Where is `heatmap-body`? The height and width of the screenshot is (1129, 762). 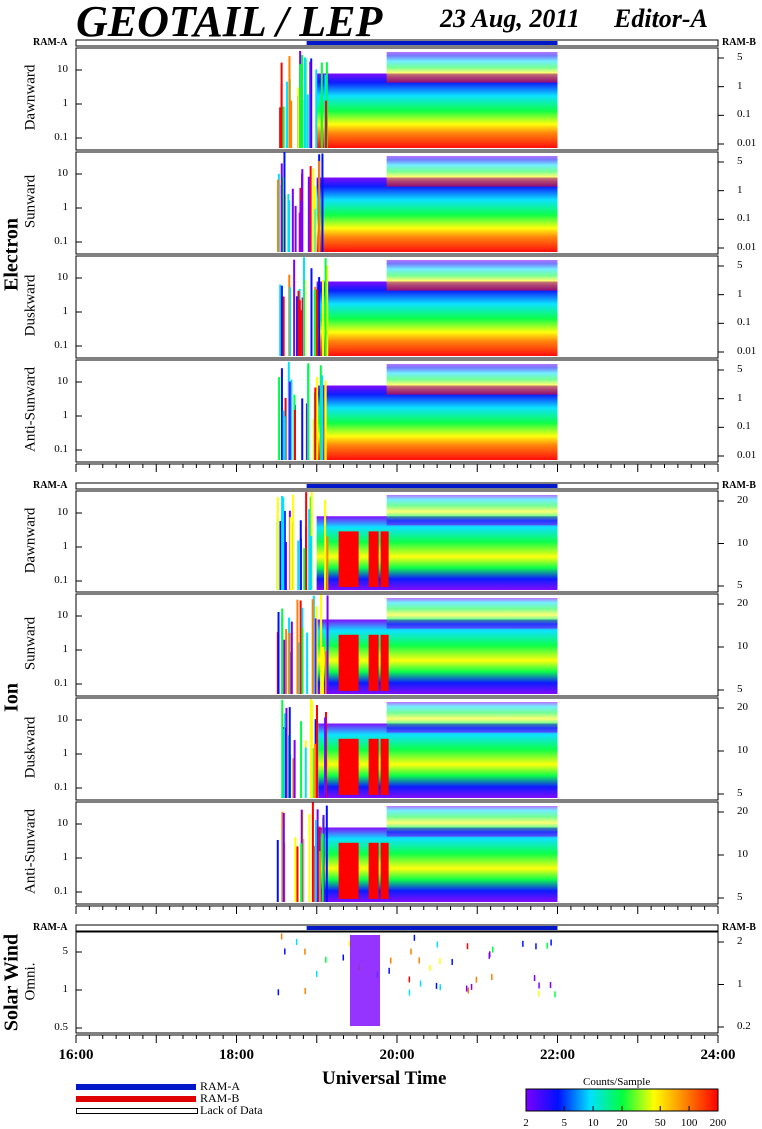
heatmap-body is located at coordinates (437, 318).